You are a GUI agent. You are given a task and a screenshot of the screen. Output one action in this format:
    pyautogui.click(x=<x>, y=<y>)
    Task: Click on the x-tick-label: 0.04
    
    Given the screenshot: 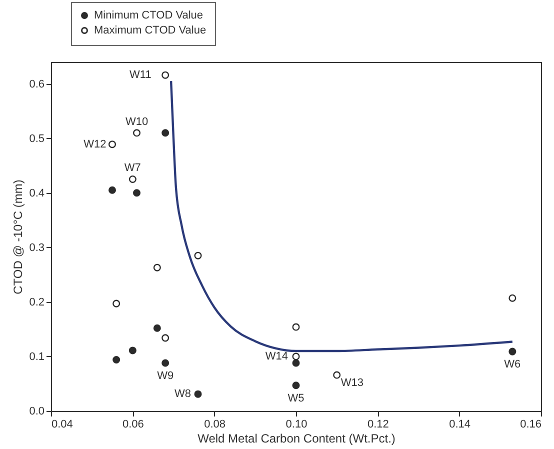 What is the action you would take?
    pyautogui.click(x=62, y=424)
    